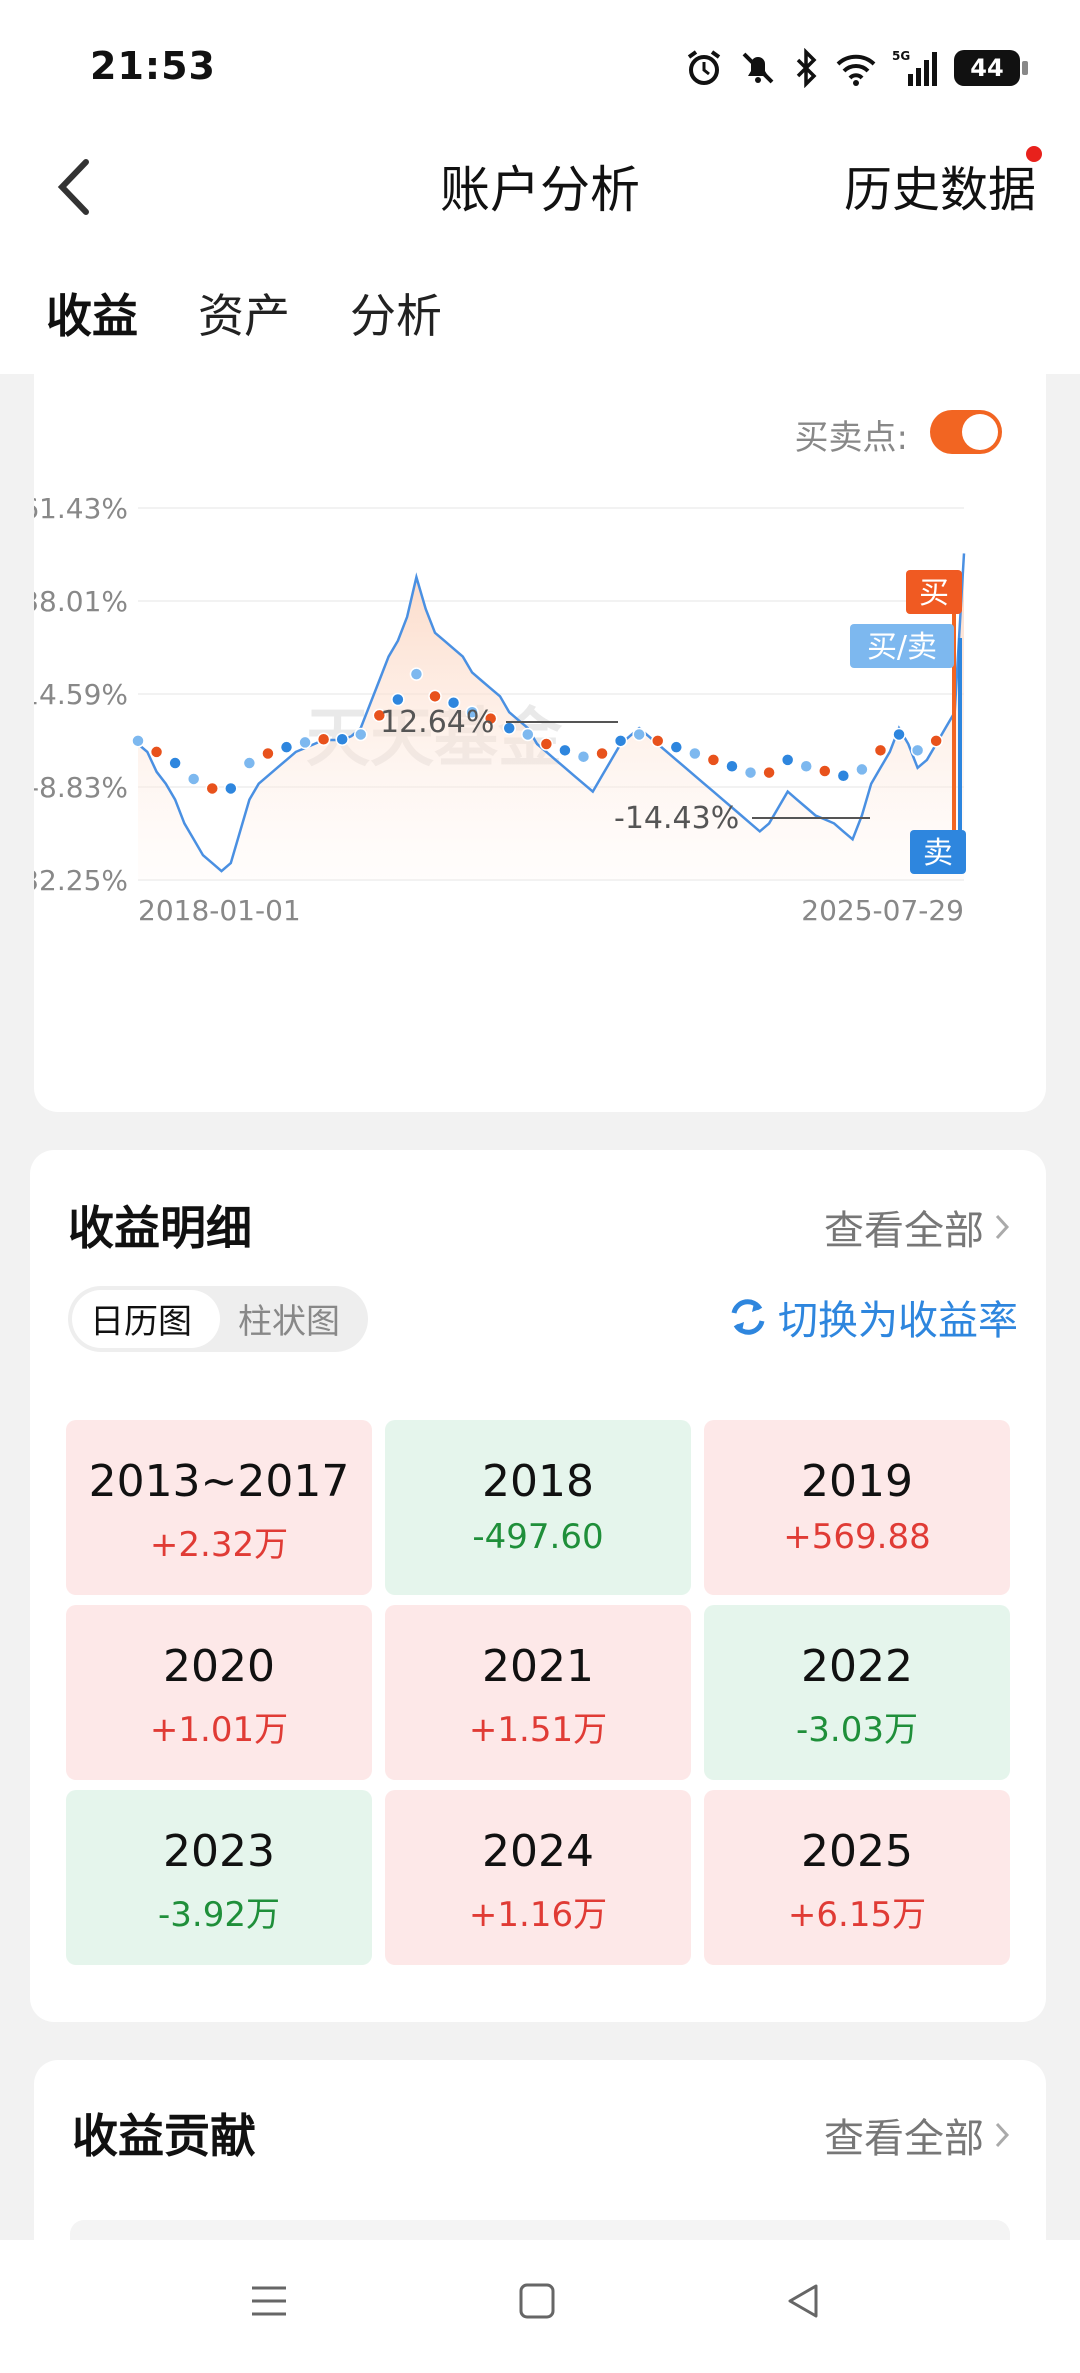 Image resolution: width=1080 pixels, height=2373 pixels. What do you see at coordinates (244, 316) in the screenshot?
I see `tab-assets: 资产` at bounding box center [244, 316].